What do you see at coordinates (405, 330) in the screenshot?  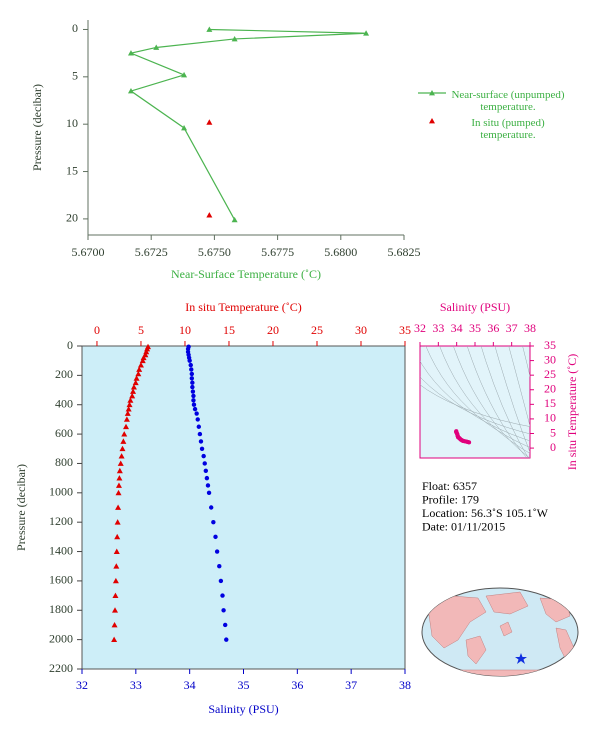 I see `x2-tick-label: 35` at bounding box center [405, 330].